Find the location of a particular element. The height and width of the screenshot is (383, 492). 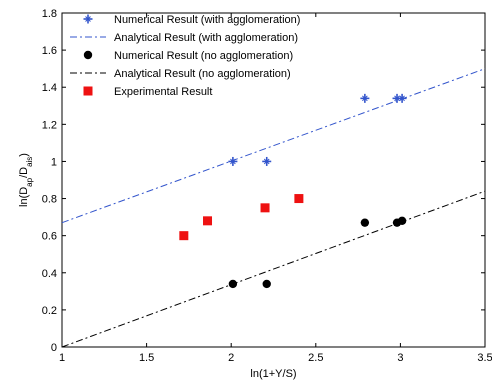

y-tick-label: 1.6 is located at coordinates (49, 51).